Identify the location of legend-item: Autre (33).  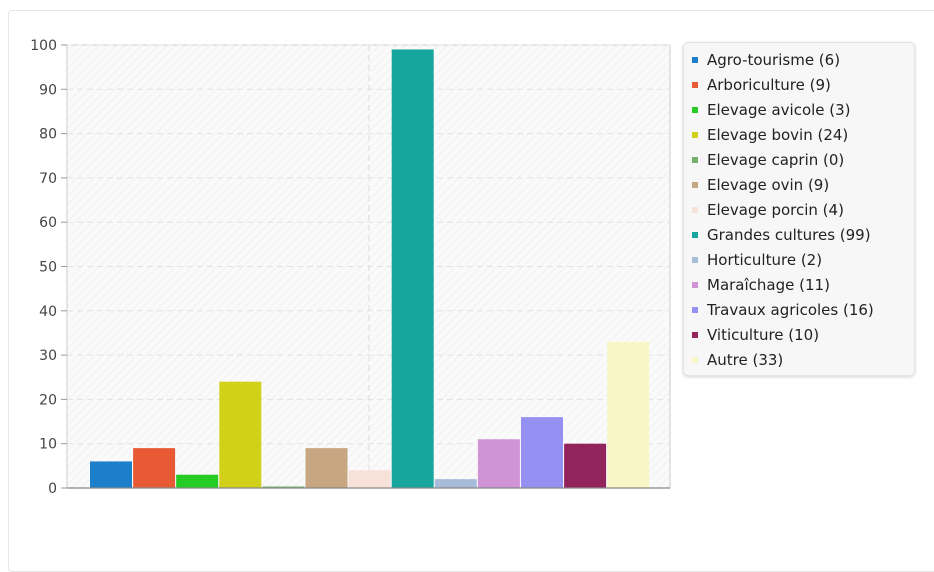
(803, 360).